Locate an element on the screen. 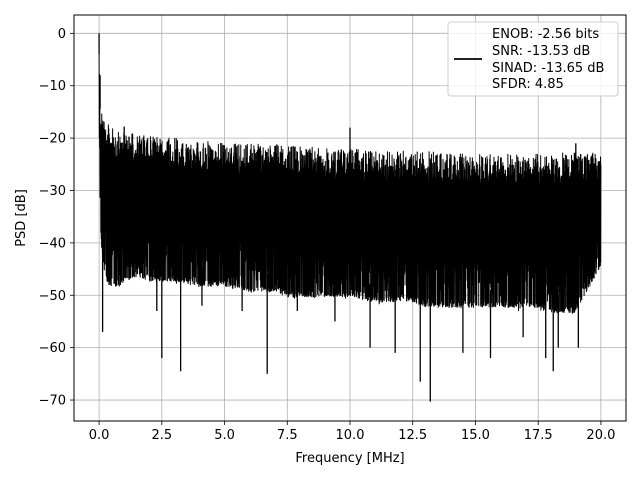 The height and width of the screenshot is (480, 640). x-tick-label: 20.0 is located at coordinates (600, 435).